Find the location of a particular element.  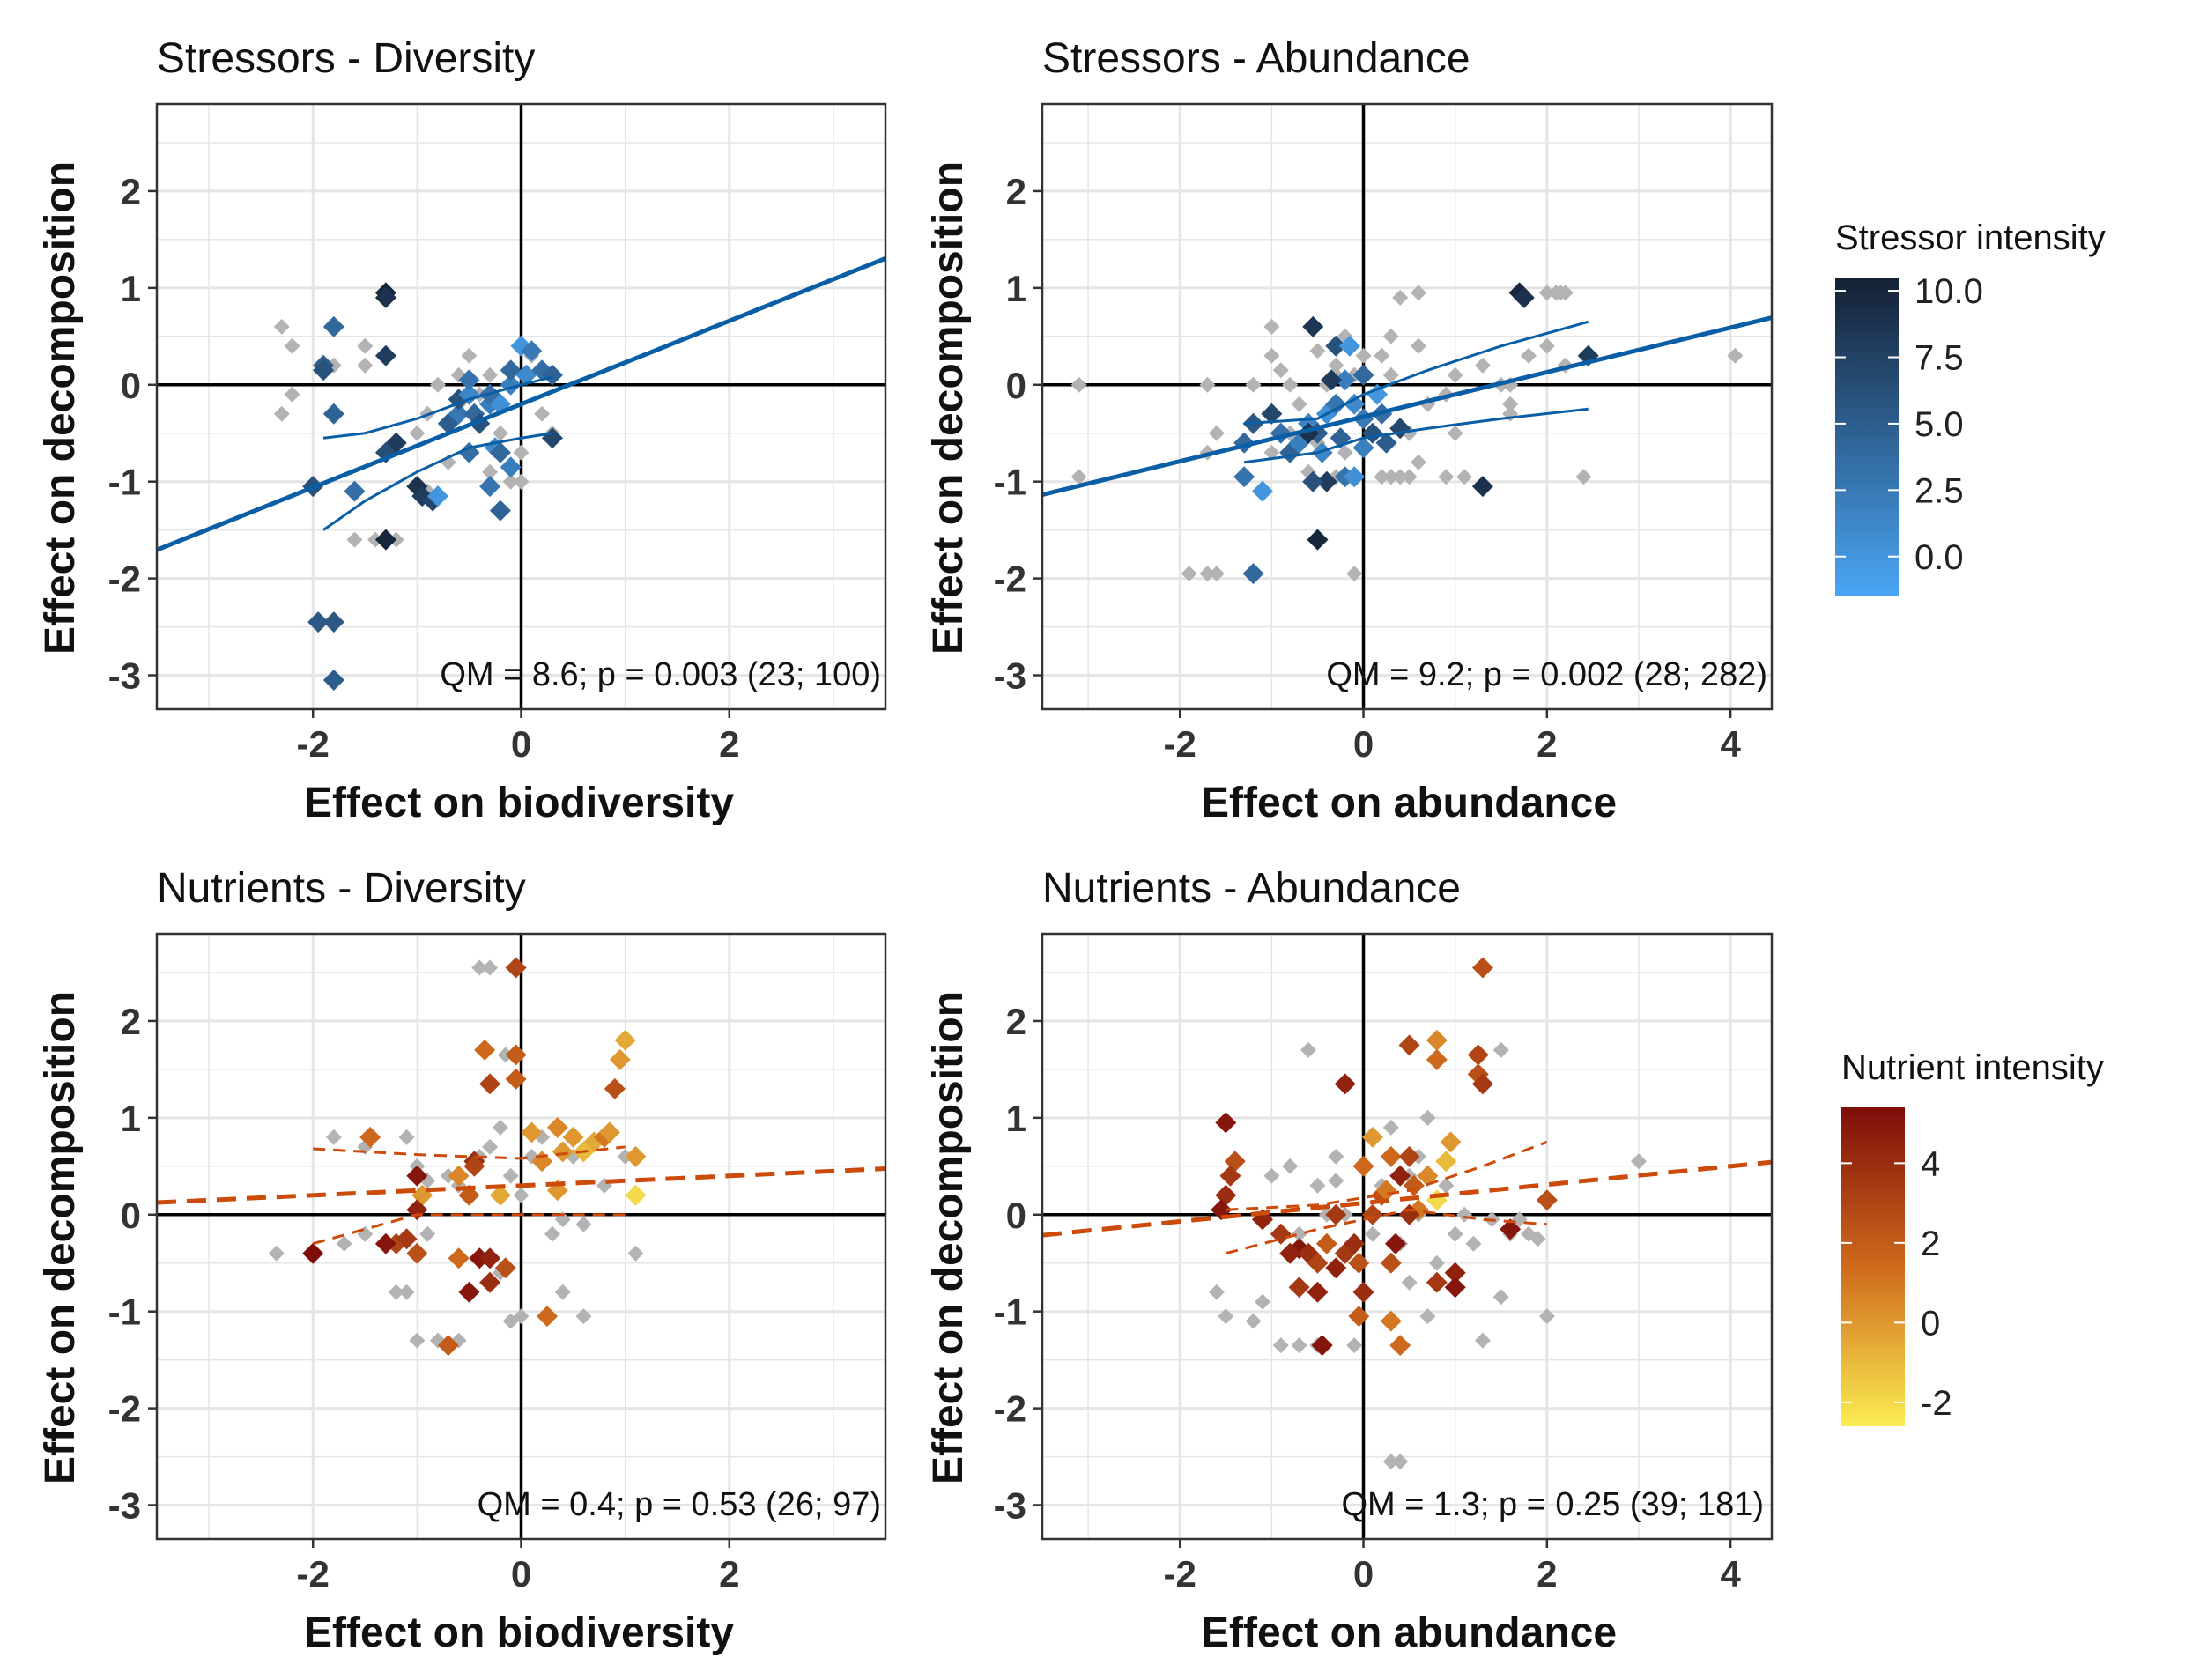

stat-label: QM = 8.6; p = 0.003 (23; 100) is located at coordinates (660, 674).